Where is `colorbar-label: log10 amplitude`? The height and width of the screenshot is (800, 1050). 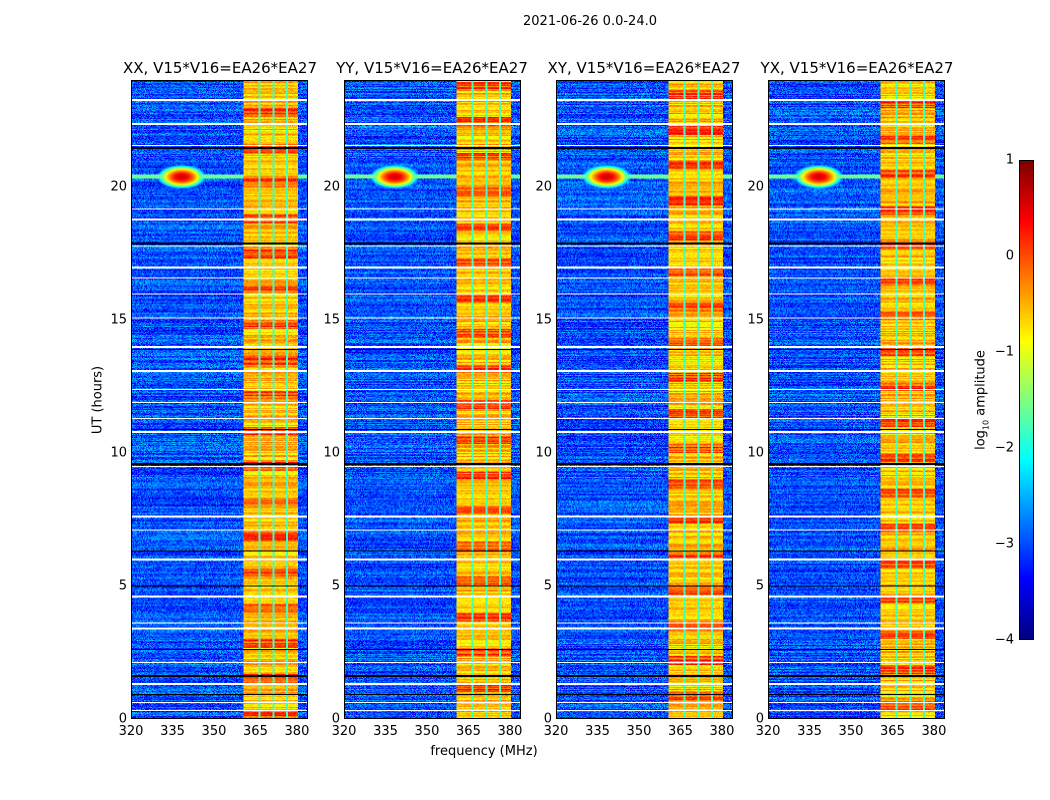
colorbar-label: log10 amplitude is located at coordinates (982, 400).